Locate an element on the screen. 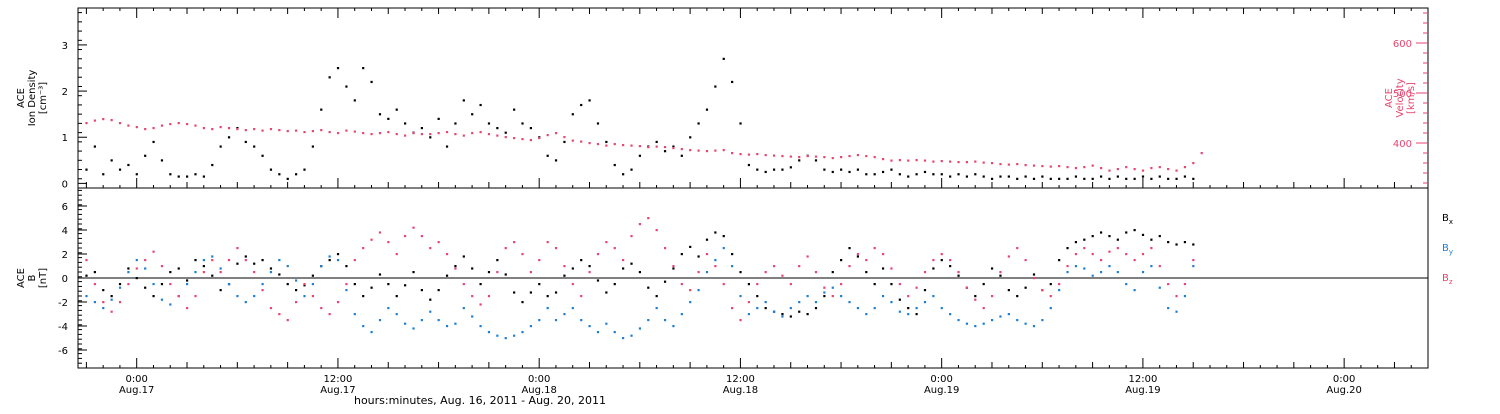  x-tick-date-label: Aug.19 is located at coordinates (941, 390).